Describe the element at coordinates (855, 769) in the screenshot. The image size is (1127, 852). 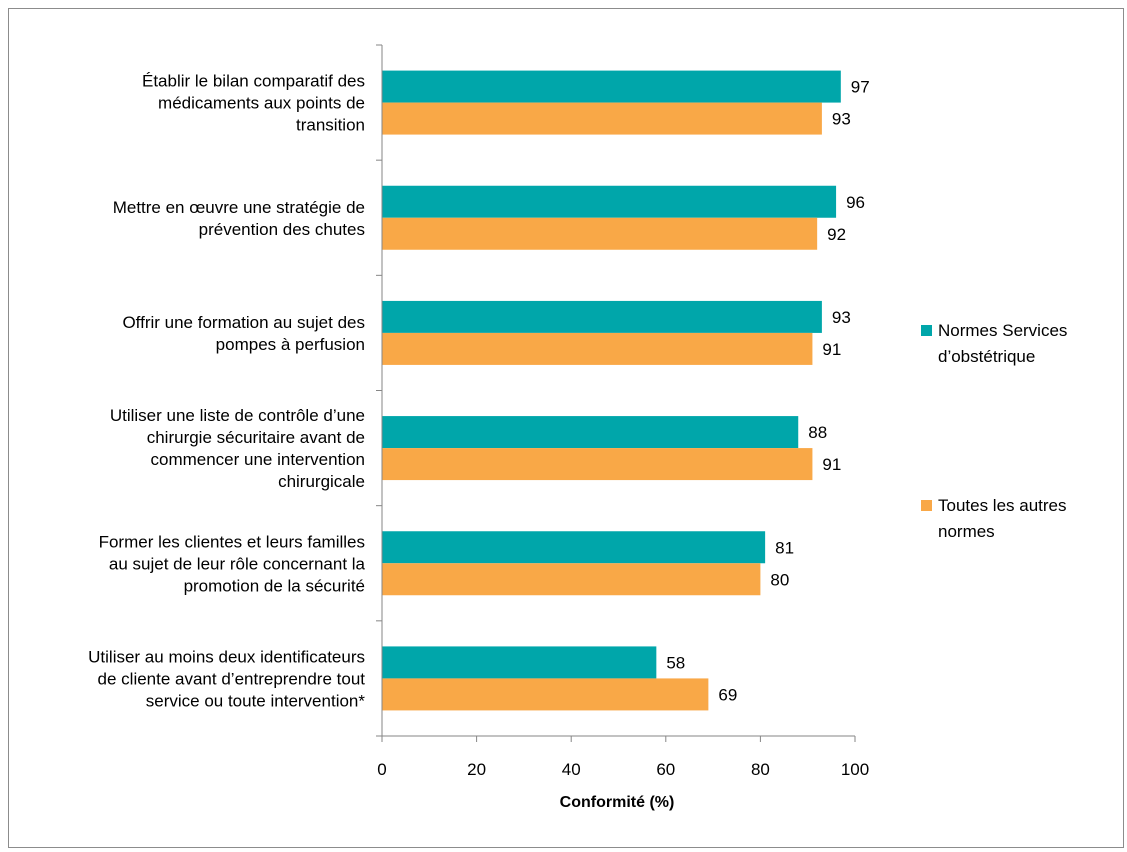
I see `x-tick-label: 100` at that location.